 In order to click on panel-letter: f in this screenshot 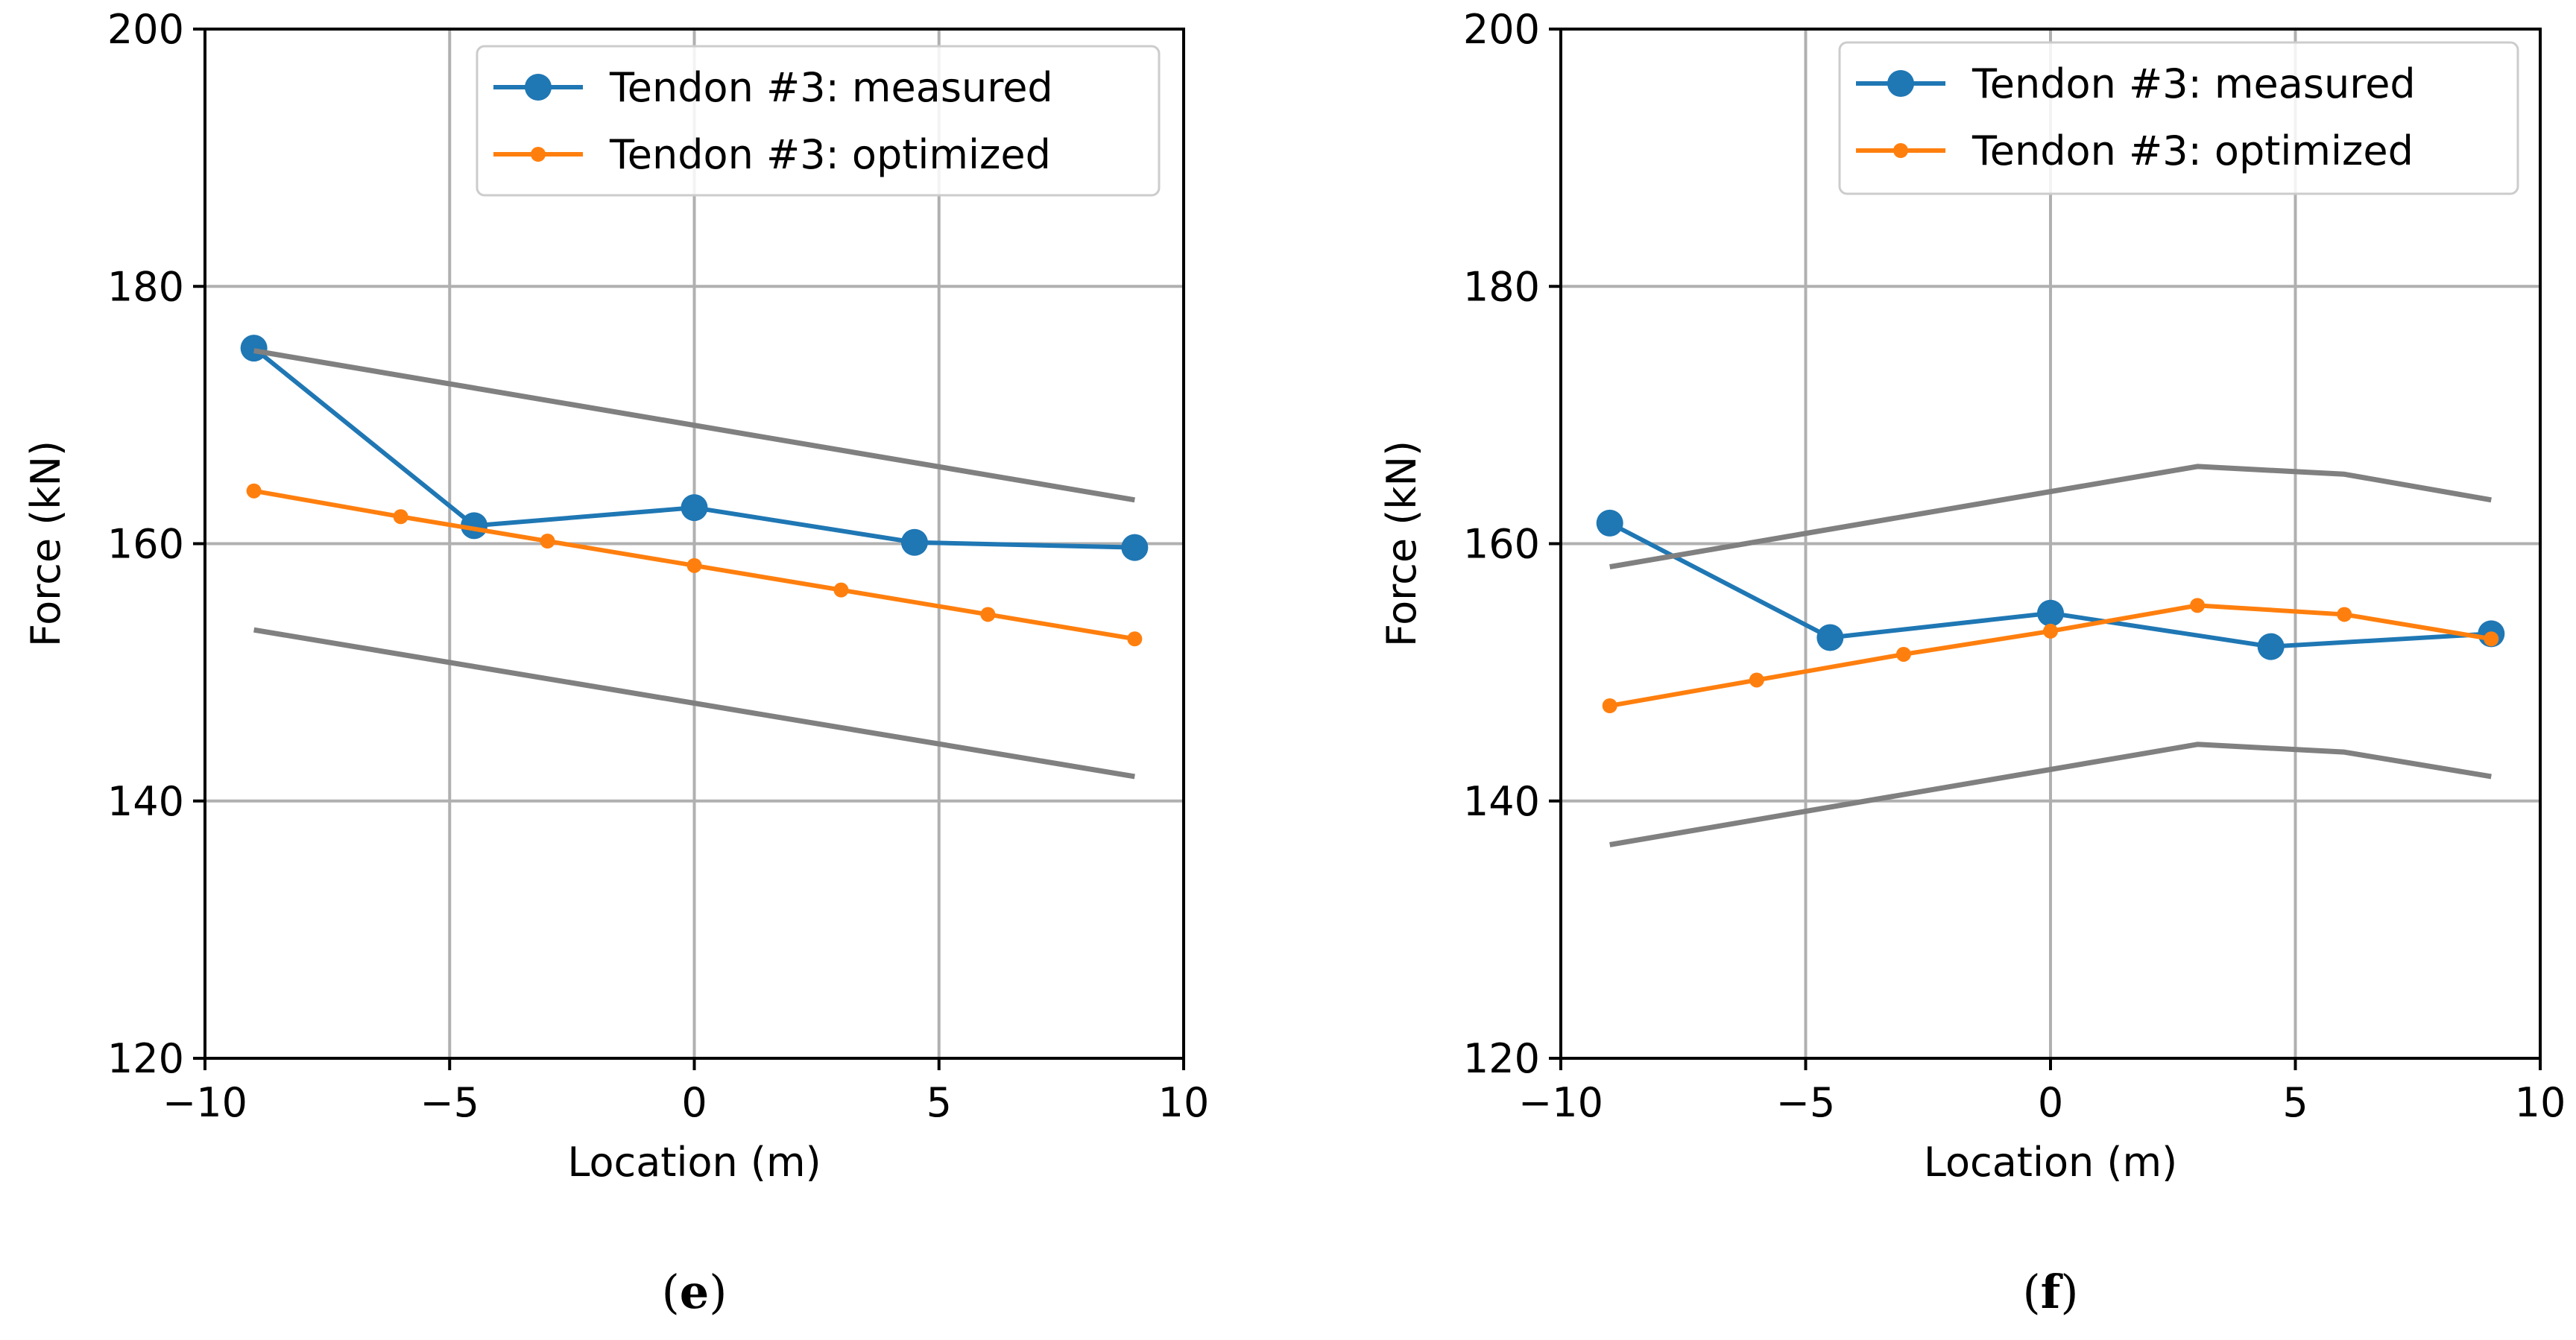, I will do `click(2052, 1292)`.